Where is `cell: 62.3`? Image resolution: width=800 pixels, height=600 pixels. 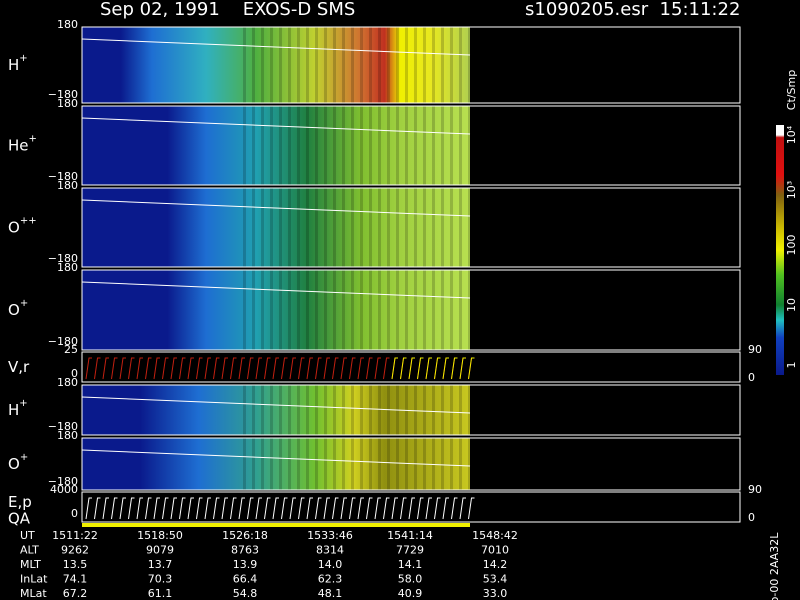
cell: 62.3 is located at coordinates (330, 579).